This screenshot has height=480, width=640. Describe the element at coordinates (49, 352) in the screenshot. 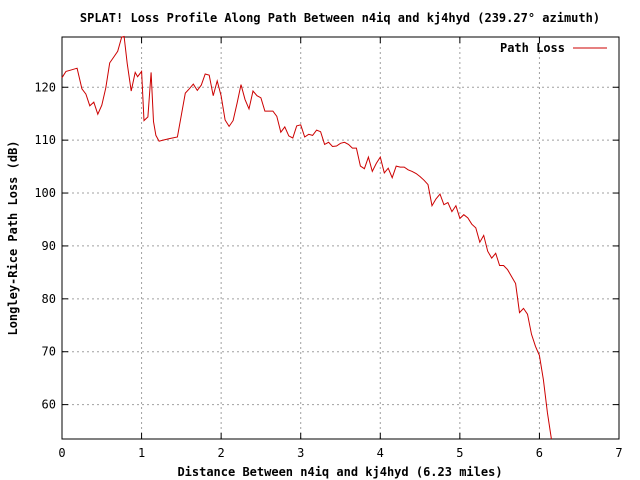

I see `y-tick-label: 70` at that location.